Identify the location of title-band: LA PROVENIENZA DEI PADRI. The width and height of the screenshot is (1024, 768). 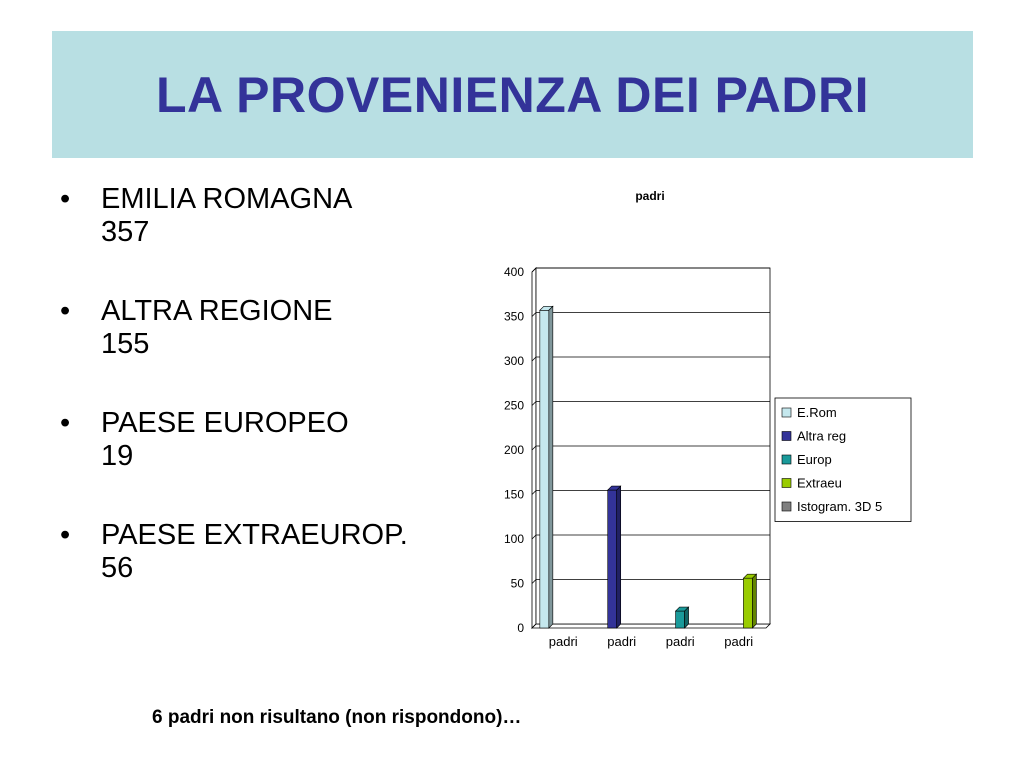
(512, 94).